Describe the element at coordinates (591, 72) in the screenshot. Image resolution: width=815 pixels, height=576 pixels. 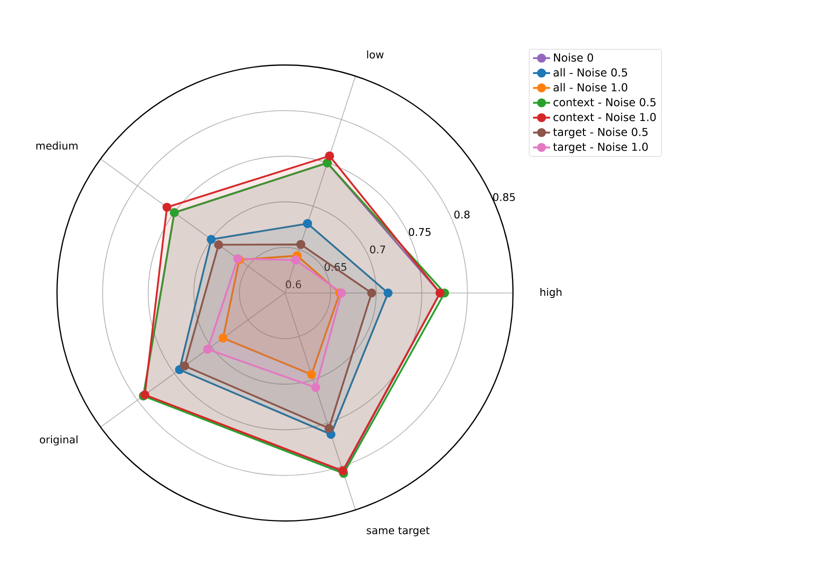
I see `legend-label: all - Noise 0.5` at that location.